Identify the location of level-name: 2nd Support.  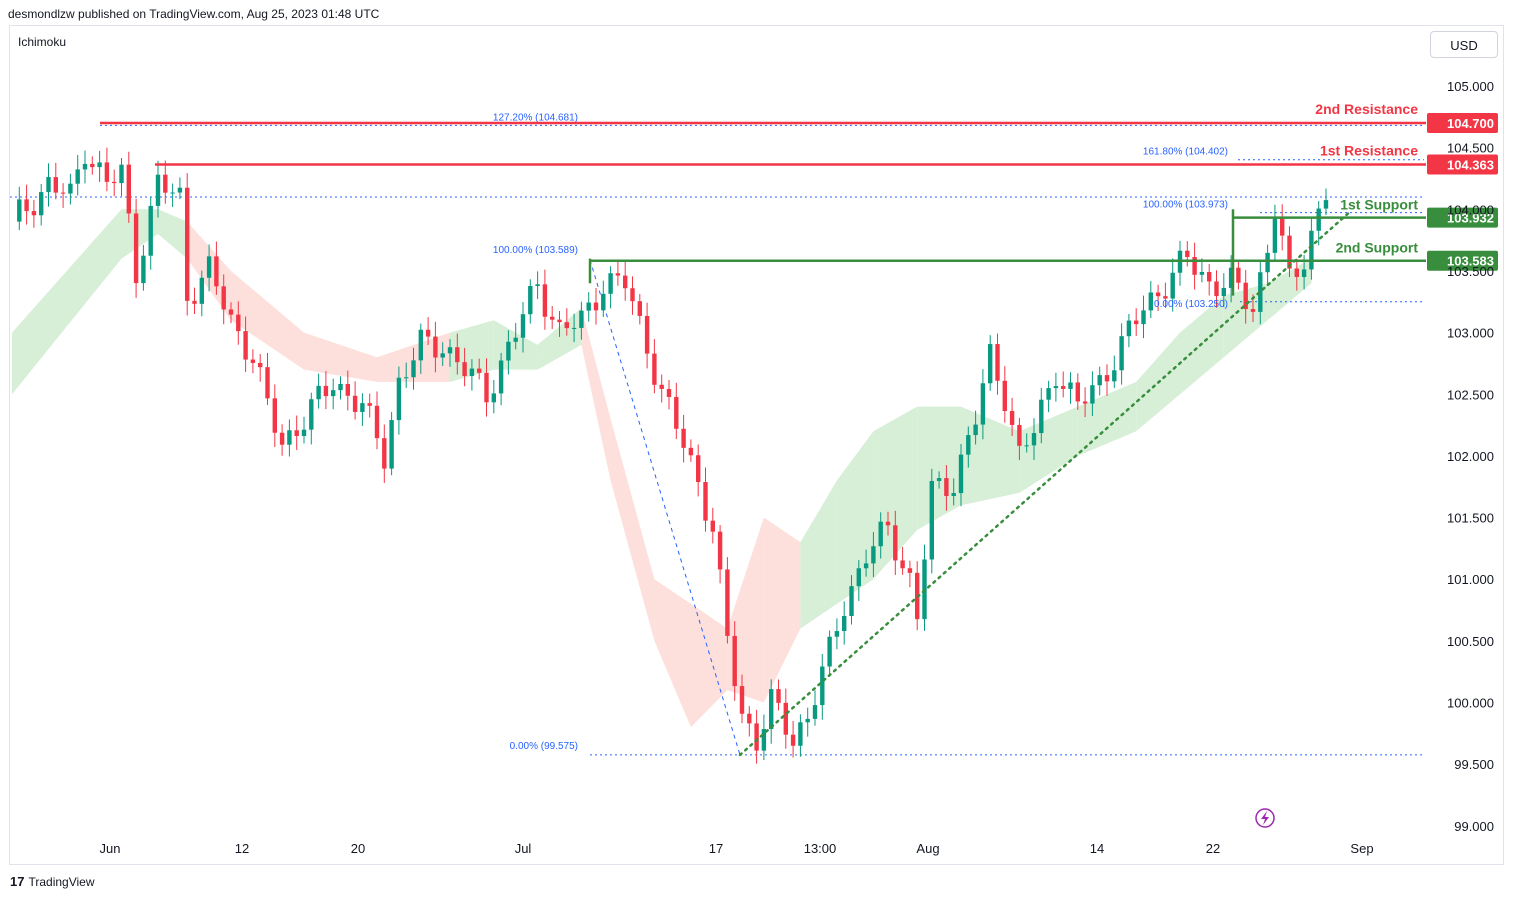
(1377, 248).